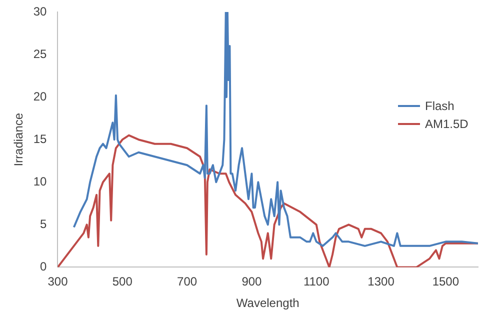 This screenshot has height=321, width=500. Describe the element at coordinates (439, 105) in the screenshot. I see `legend-label: Flash` at that location.